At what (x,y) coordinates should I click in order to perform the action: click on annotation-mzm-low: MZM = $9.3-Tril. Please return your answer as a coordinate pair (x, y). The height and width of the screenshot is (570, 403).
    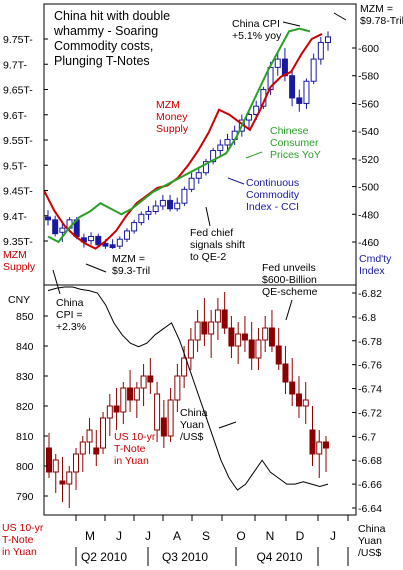
    Looking at the image, I should click on (131, 265).